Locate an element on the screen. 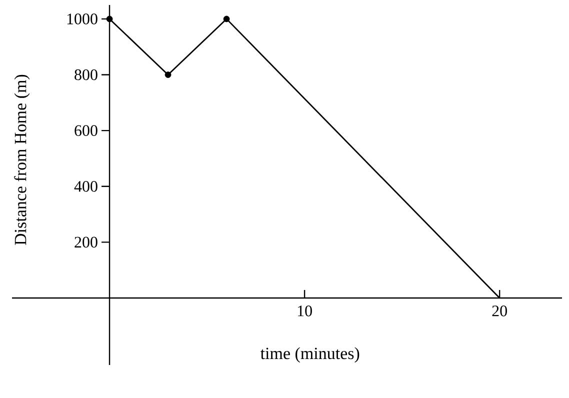 The width and height of the screenshot is (569, 398). y-tick-label: 400 is located at coordinates (86, 186).